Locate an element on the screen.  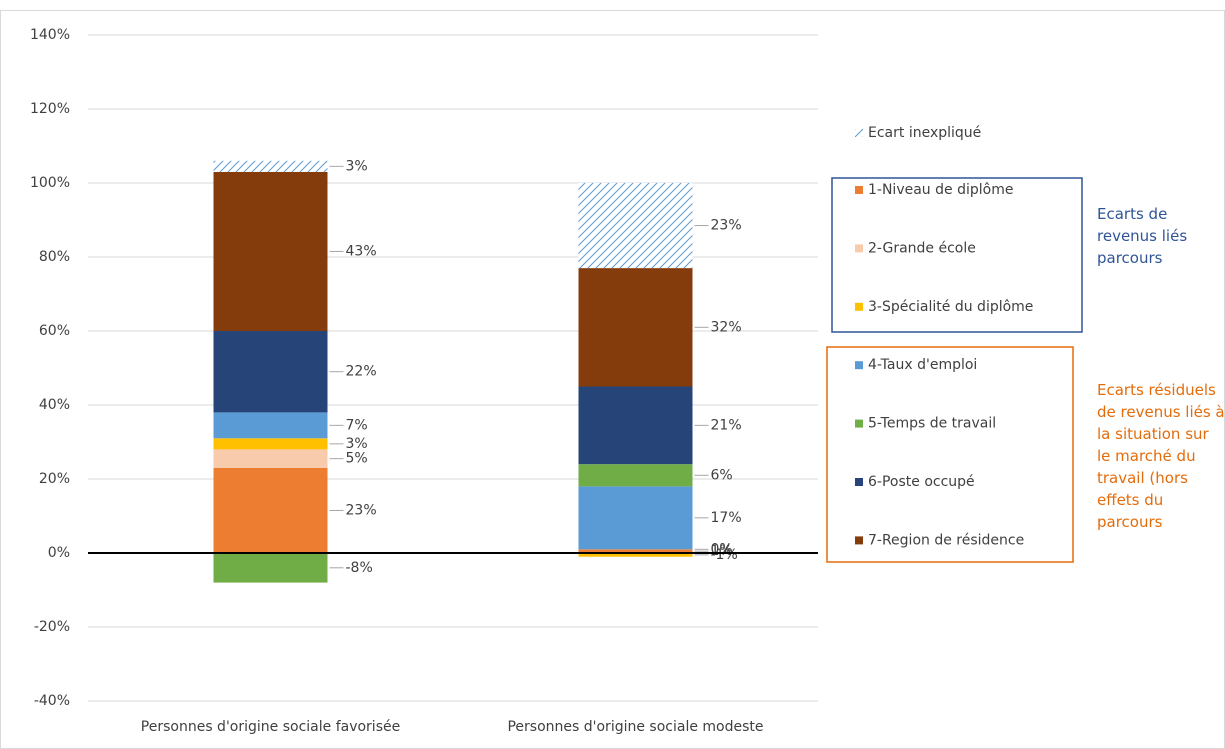
legend-label: 3-Spécialité du diplôme is located at coordinates (950, 307).